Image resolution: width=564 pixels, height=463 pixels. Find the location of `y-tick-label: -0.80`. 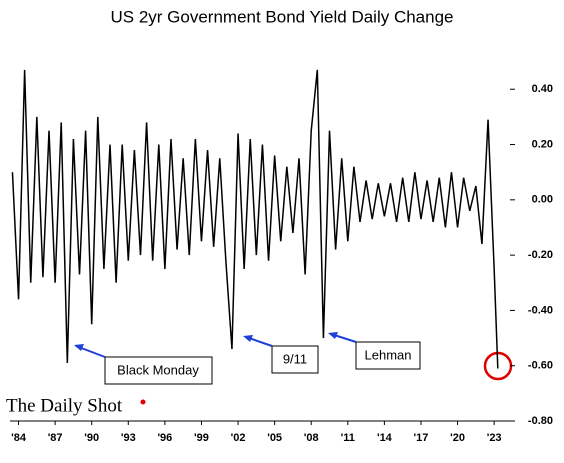

y-tick-label: -0.80 is located at coordinates (540, 421).